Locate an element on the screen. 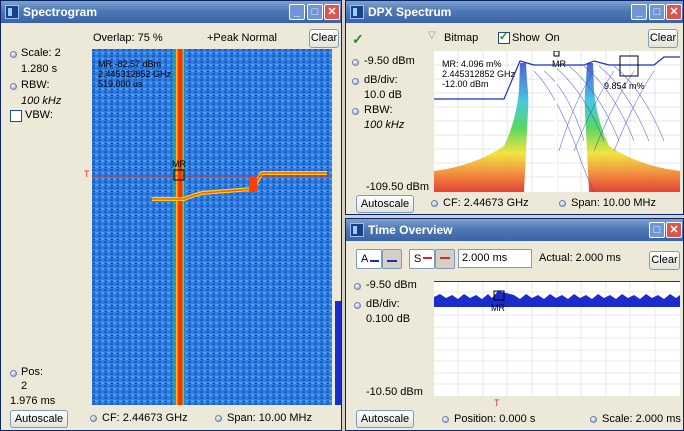 The width and height of the screenshot is (684, 431). marker-readout: MR -82.57 dBm 2.445312852 GHz 519.000 us is located at coordinates (134, 74).